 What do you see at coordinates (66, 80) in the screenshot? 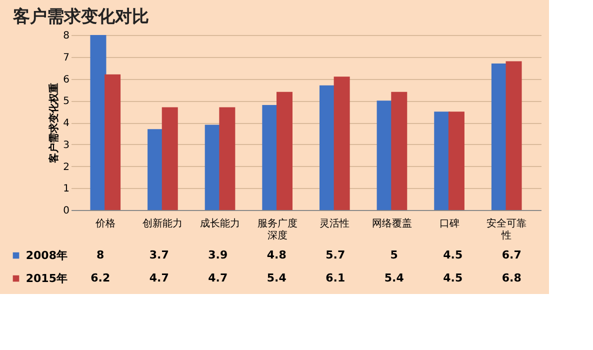
I see `y-tick-label: 6` at bounding box center [66, 80].